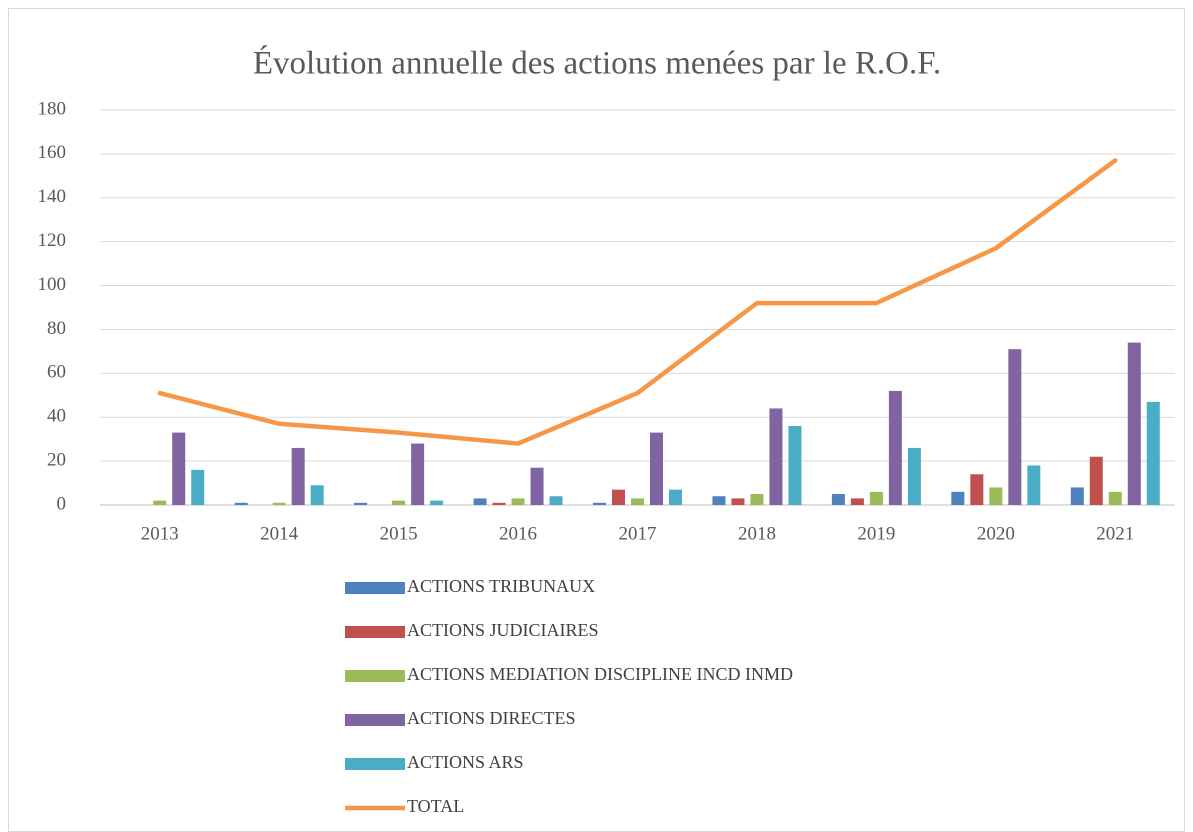 Image resolution: width=1193 pixels, height=832 pixels. What do you see at coordinates (1115, 533) in the screenshot?
I see `x-tick-label: 2021` at bounding box center [1115, 533].